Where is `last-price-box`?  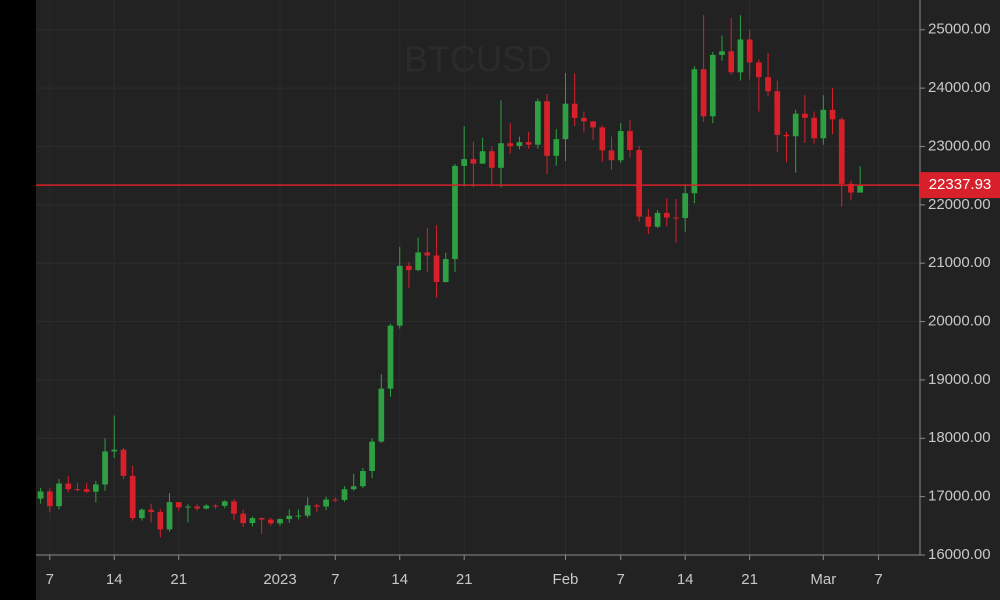 last-price-box is located at coordinates (960, 185).